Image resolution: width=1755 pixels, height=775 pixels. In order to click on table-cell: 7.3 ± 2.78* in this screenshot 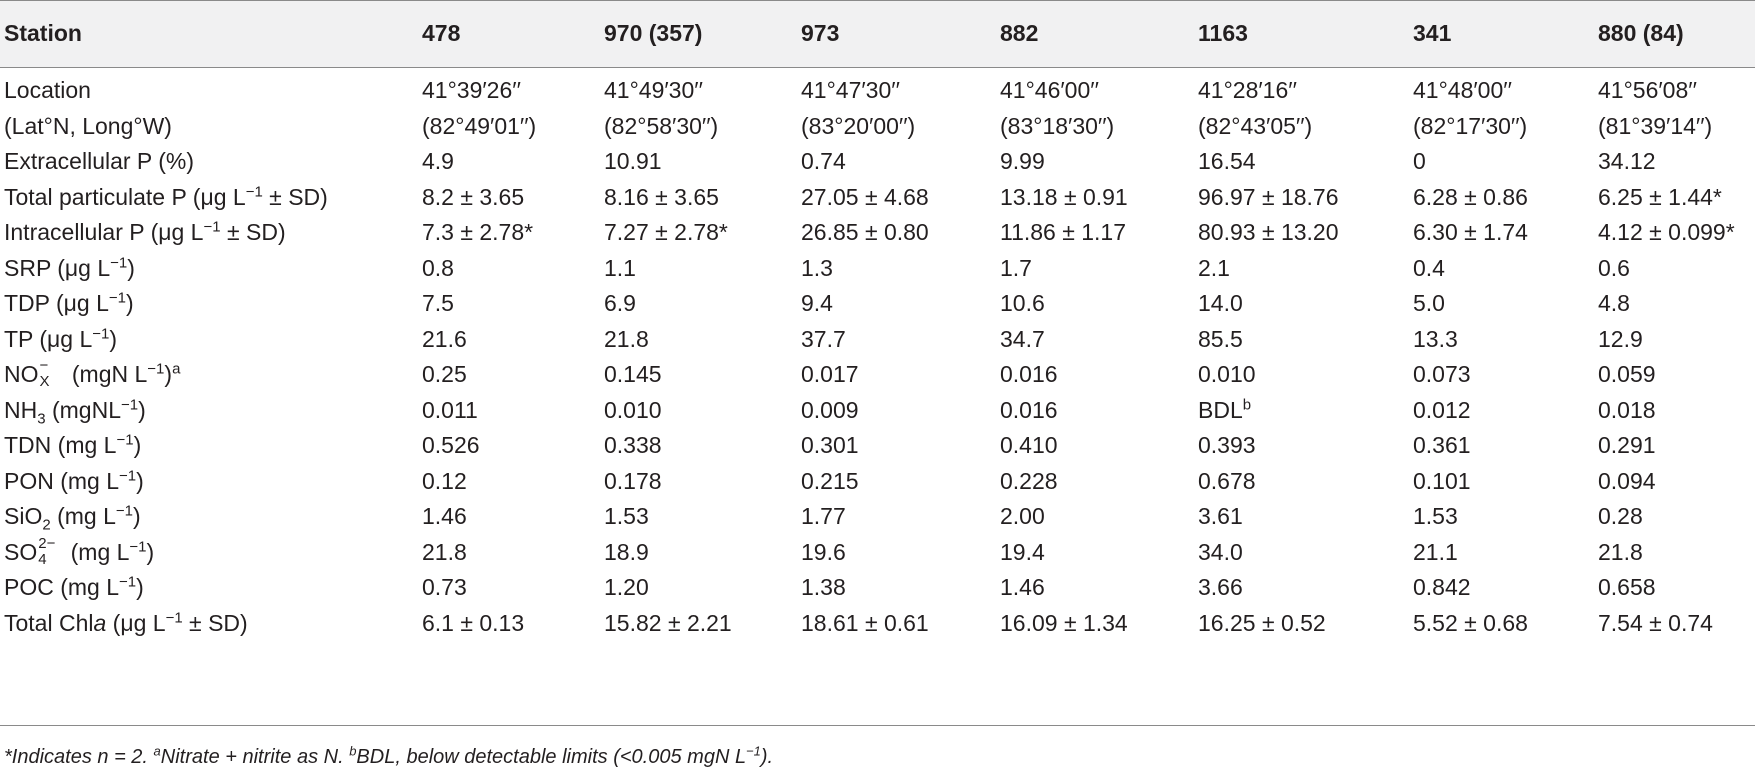, I will do `click(477, 232)`.